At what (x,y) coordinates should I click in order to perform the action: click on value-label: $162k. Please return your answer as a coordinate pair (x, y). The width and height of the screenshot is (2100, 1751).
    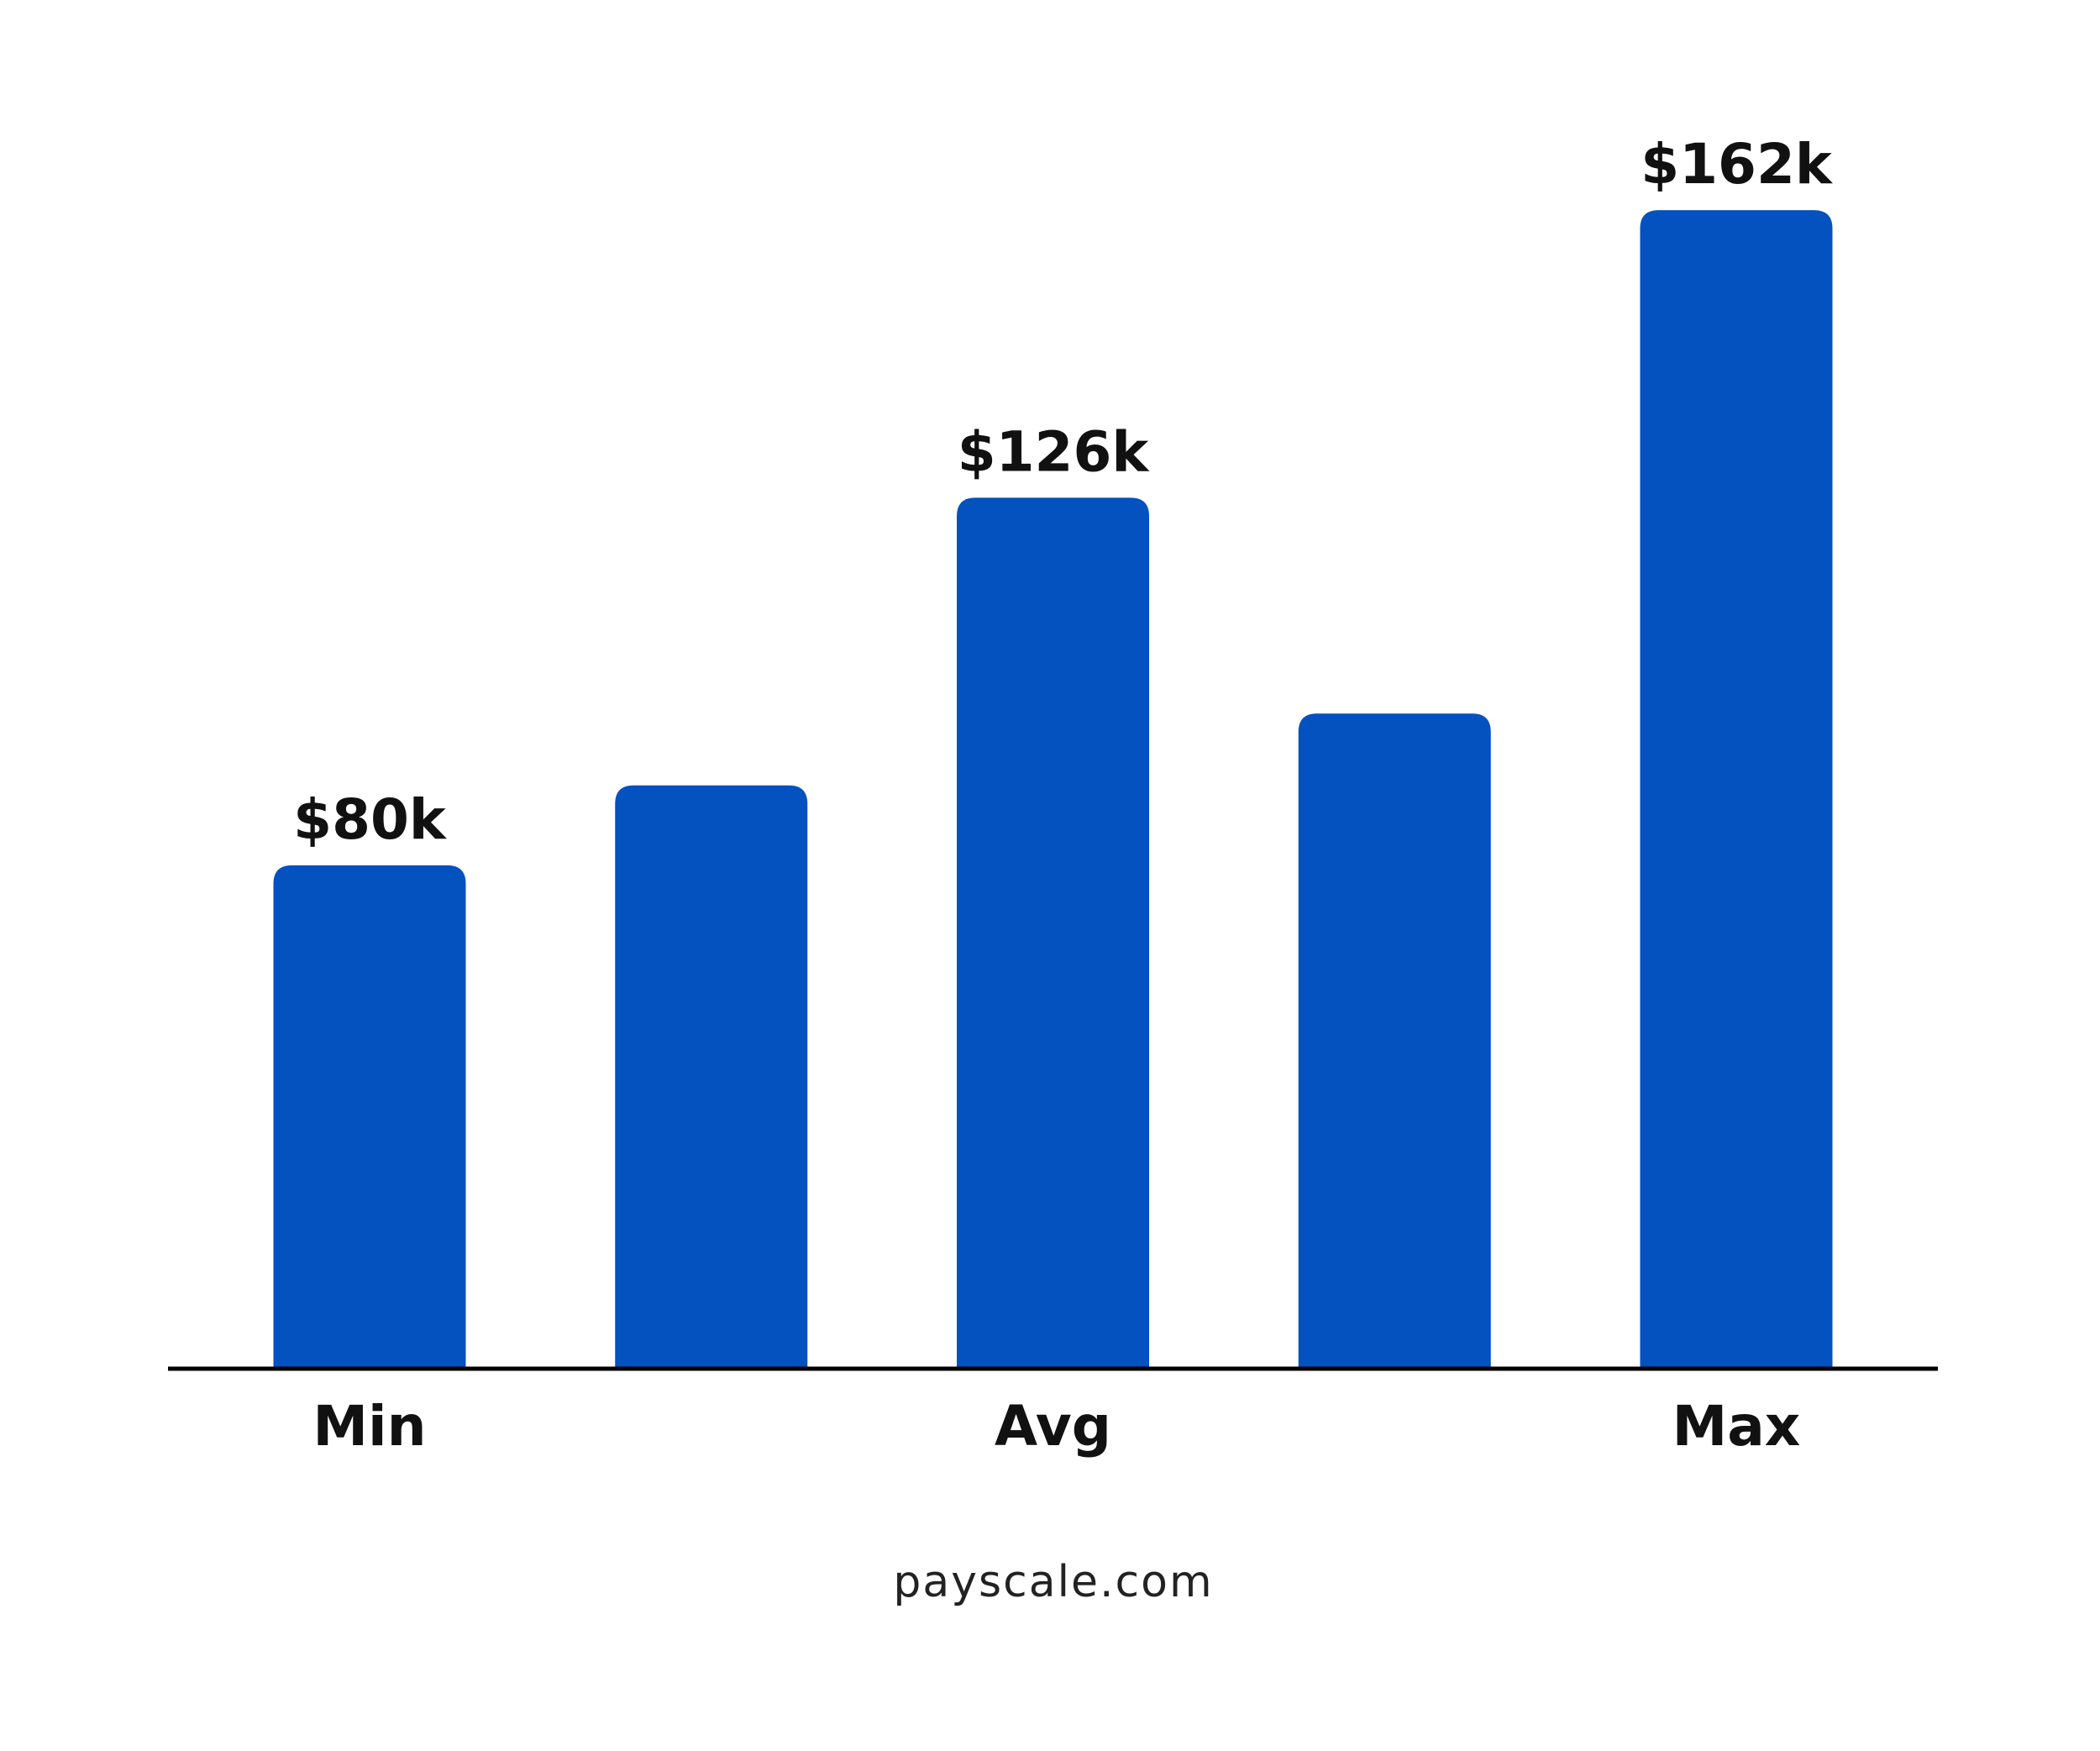
    Looking at the image, I should click on (1737, 164).